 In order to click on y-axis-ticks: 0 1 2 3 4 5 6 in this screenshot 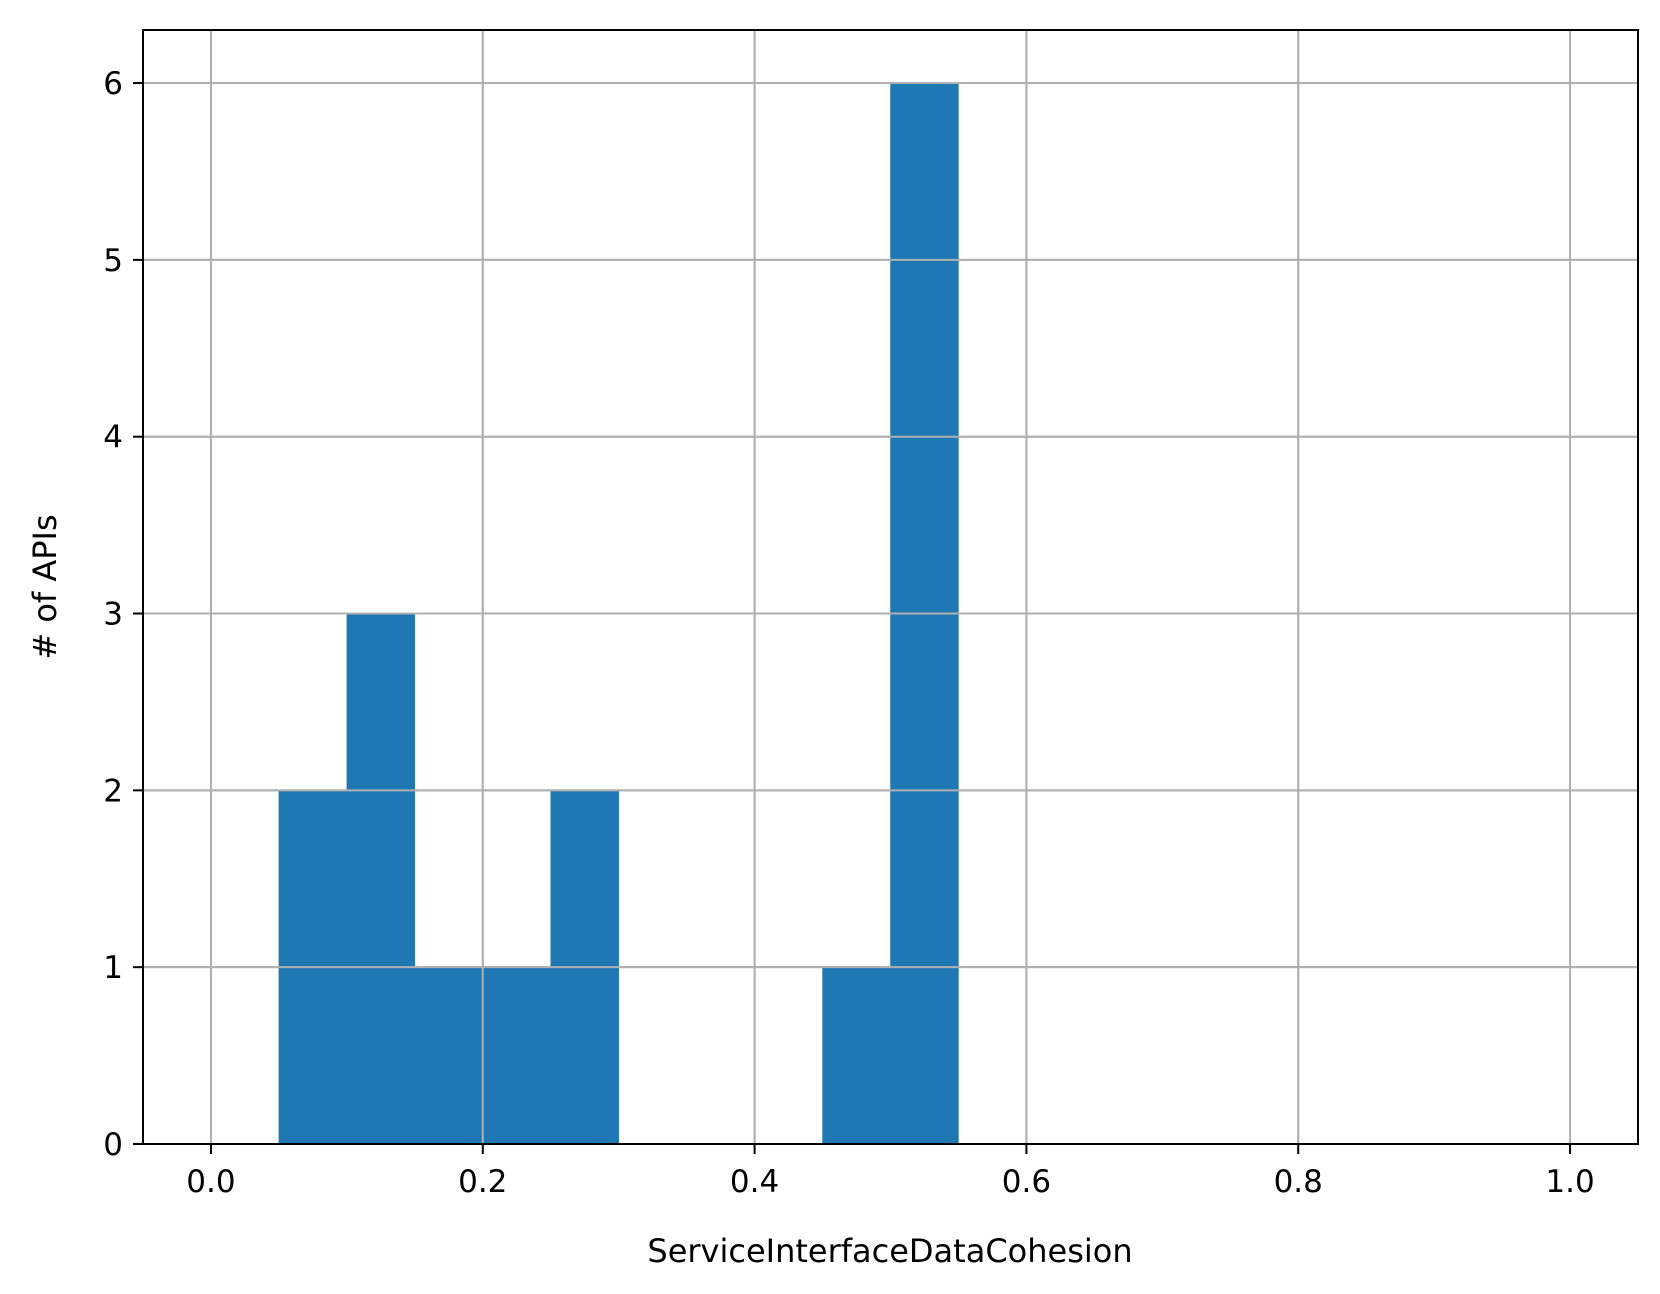, I will do `click(123, 614)`.